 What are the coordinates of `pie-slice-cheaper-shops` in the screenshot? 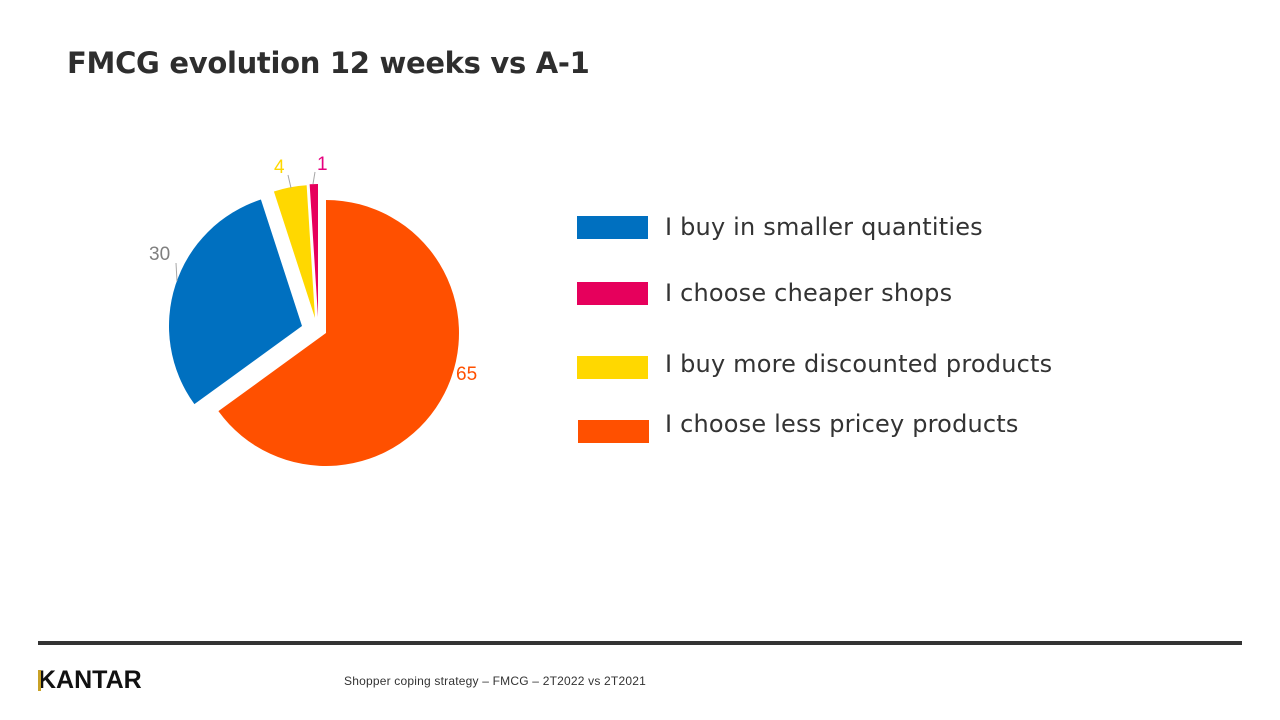 It's located at (313, 250).